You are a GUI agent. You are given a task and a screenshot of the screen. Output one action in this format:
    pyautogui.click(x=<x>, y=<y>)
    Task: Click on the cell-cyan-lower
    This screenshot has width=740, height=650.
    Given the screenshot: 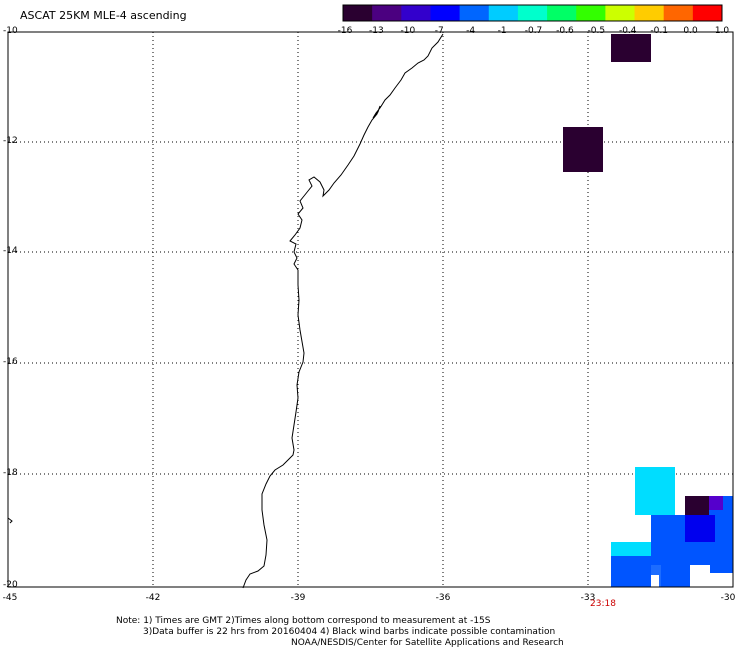 What is the action you would take?
    pyautogui.click(x=631, y=549)
    